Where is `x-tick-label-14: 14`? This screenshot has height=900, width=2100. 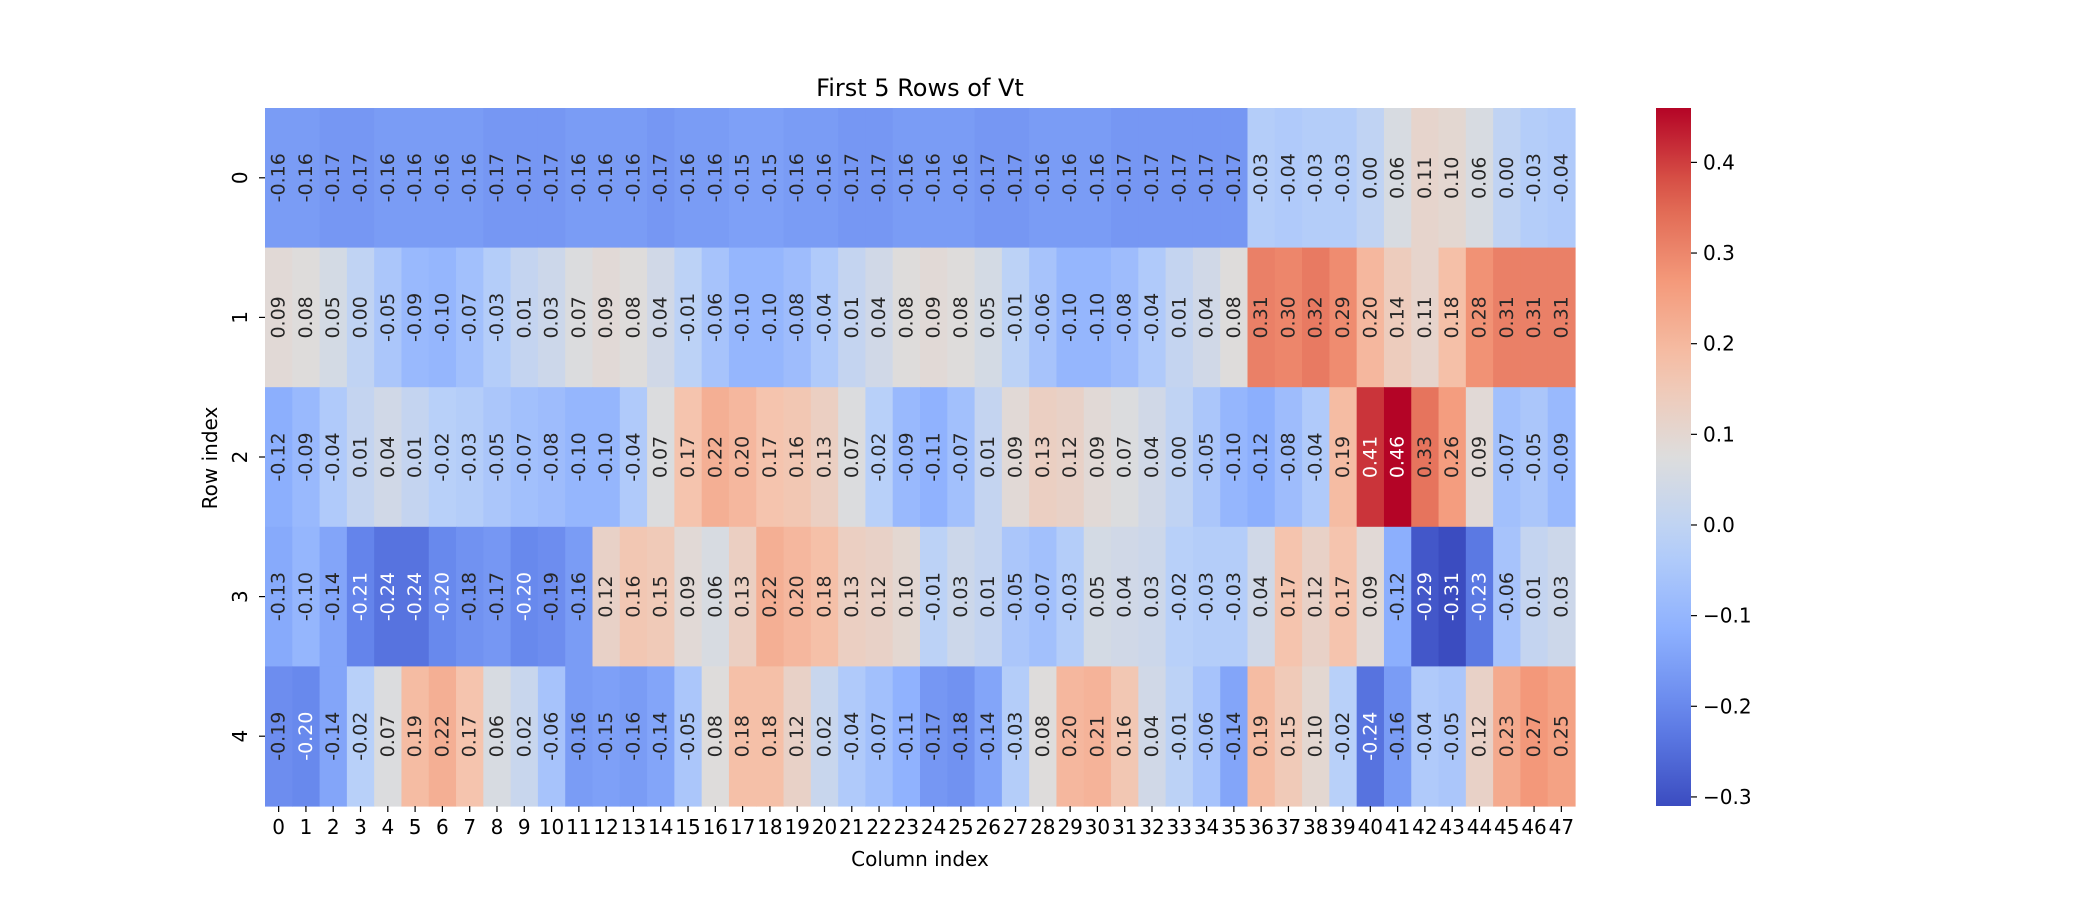 x-tick-label-14: 14 is located at coordinates (660, 827).